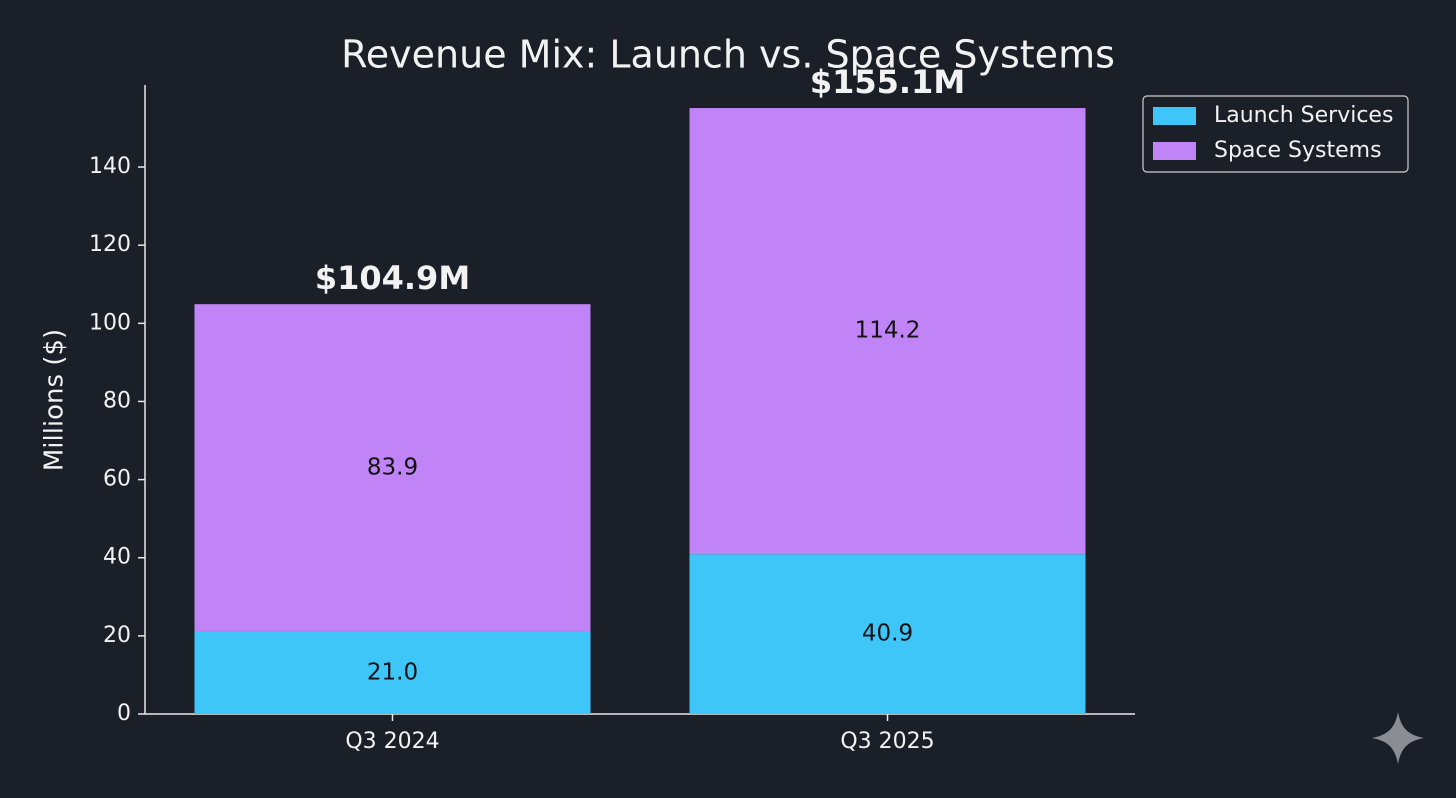 This screenshot has height=798, width=1456. I want to click on value-label: 21.0, so click(392, 672).